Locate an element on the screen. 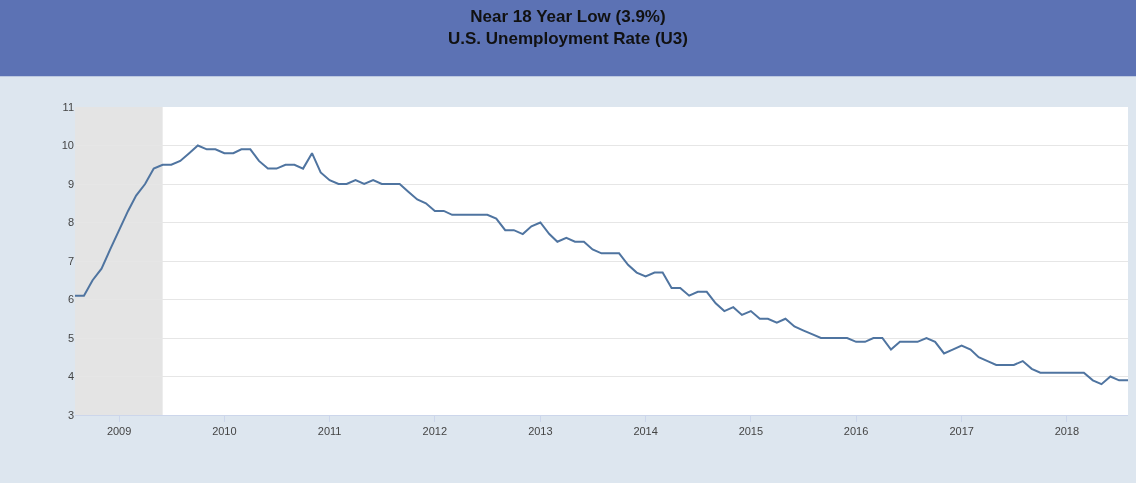  y-tick-label: 7 is located at coordinates (70, 260).